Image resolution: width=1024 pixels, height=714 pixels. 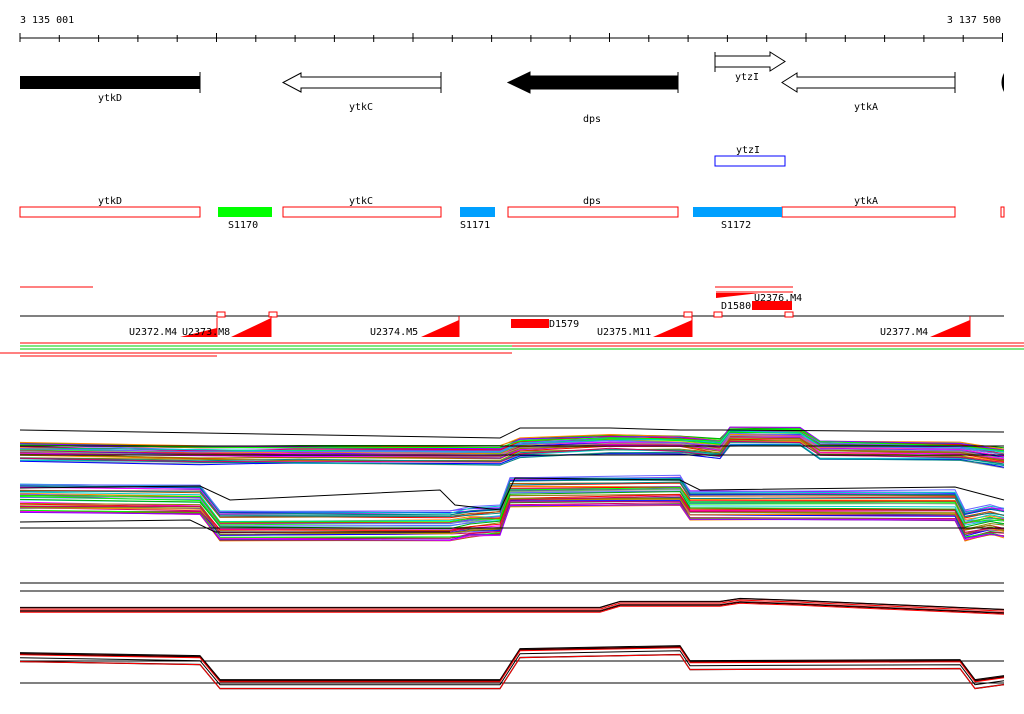 I want to click on gene-ytkA: ytkA, so click(x=868, y=92).